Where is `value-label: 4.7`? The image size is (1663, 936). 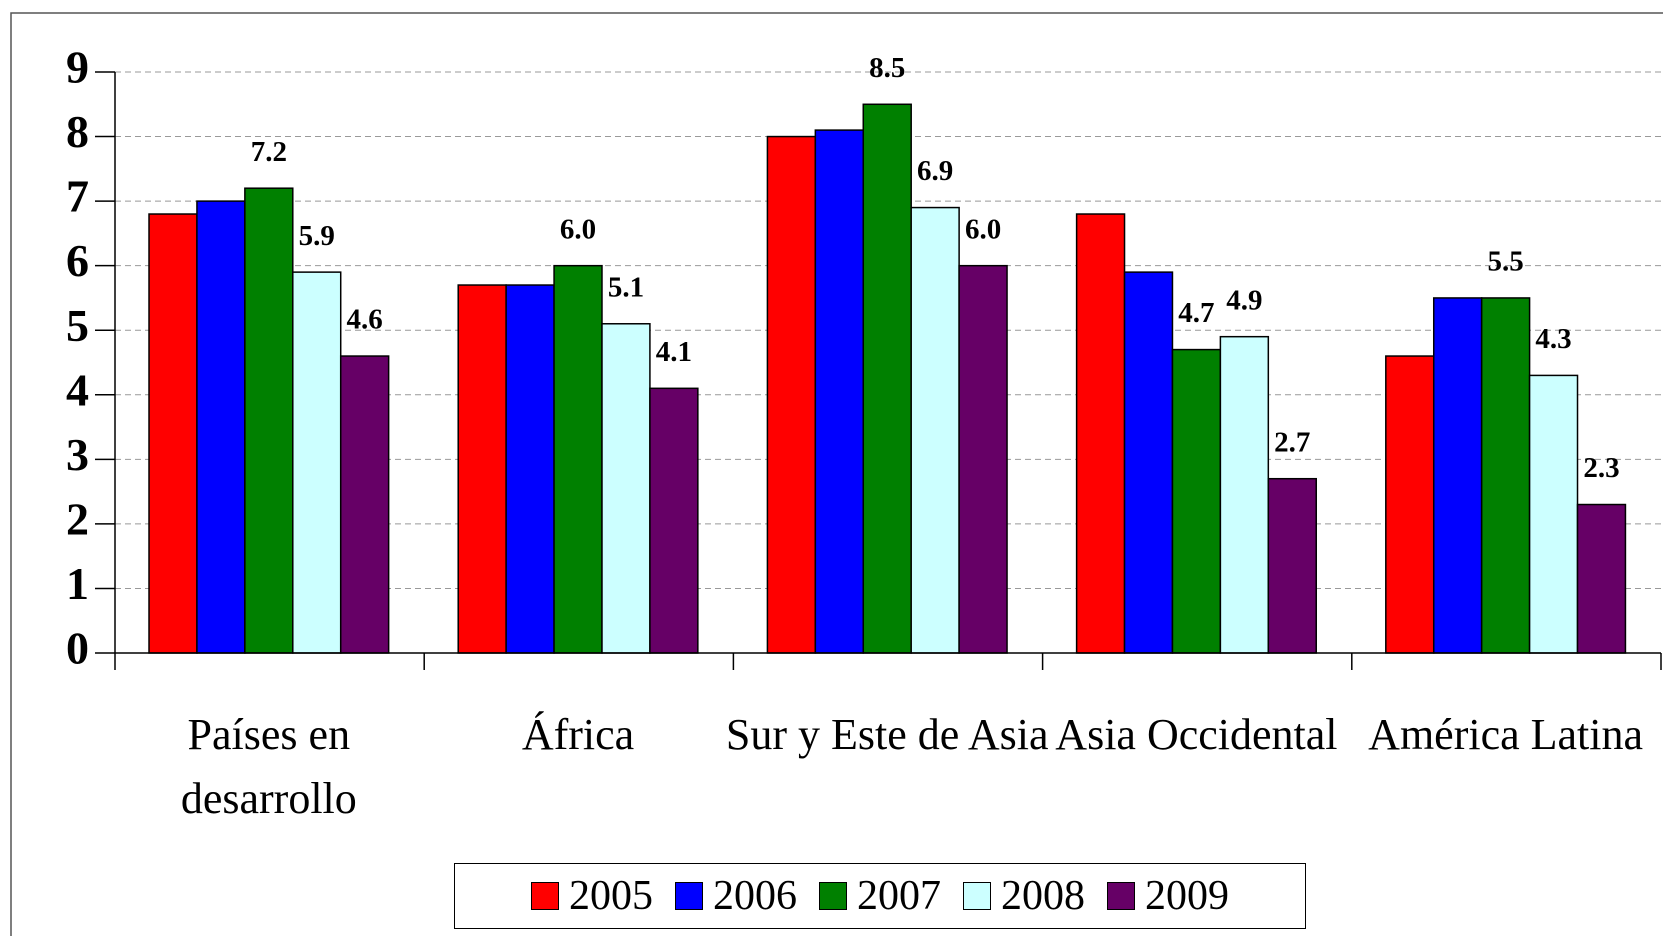
value-label: 4.7 is located at coordinates (1196, 313).